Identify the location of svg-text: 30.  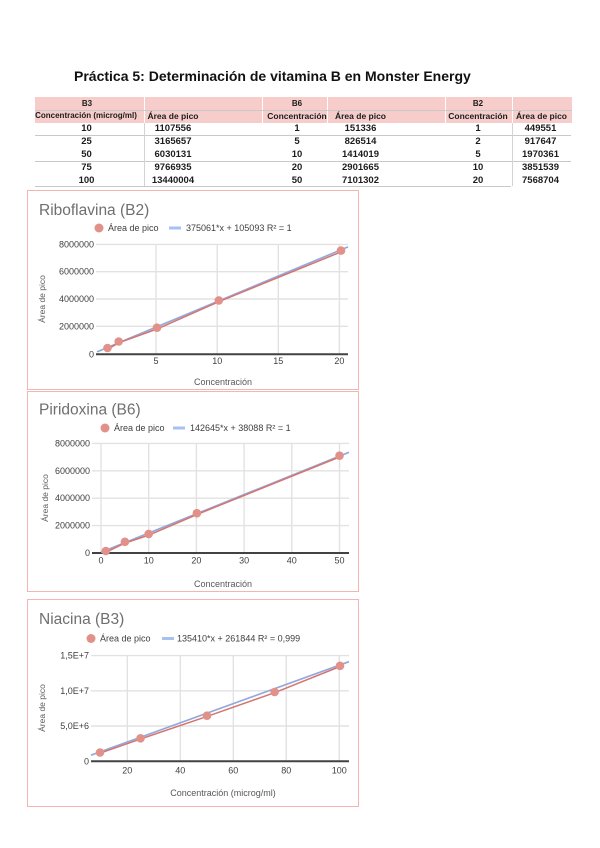
(244, 561).